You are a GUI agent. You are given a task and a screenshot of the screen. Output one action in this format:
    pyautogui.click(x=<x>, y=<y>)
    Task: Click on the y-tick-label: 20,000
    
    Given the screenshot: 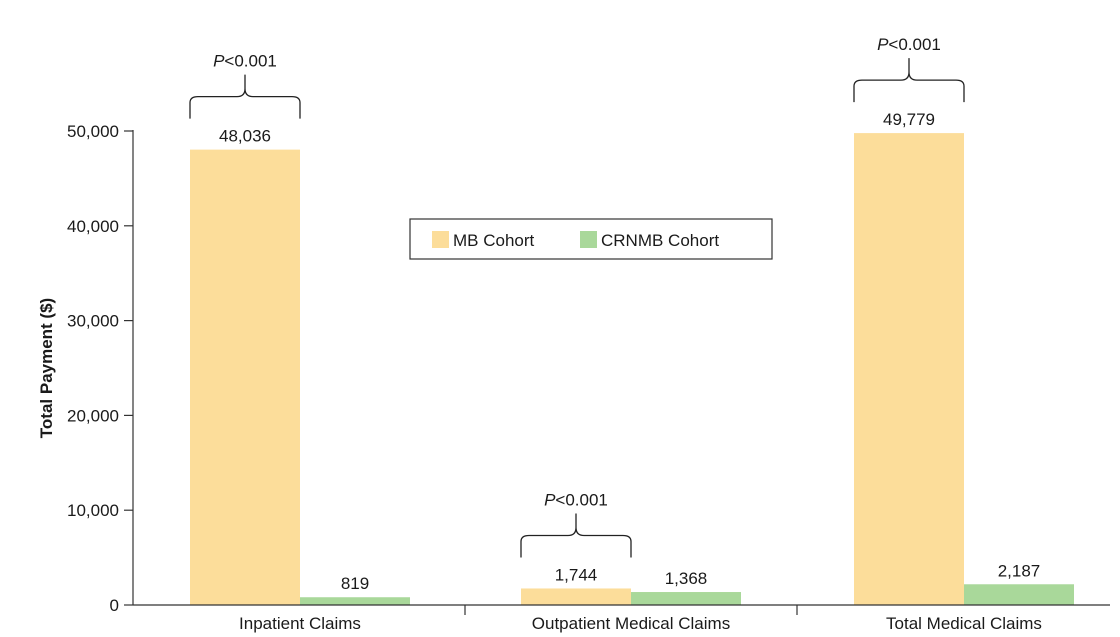 What is the action you would take?
    pyautogui.click(x=93, y=415)
    